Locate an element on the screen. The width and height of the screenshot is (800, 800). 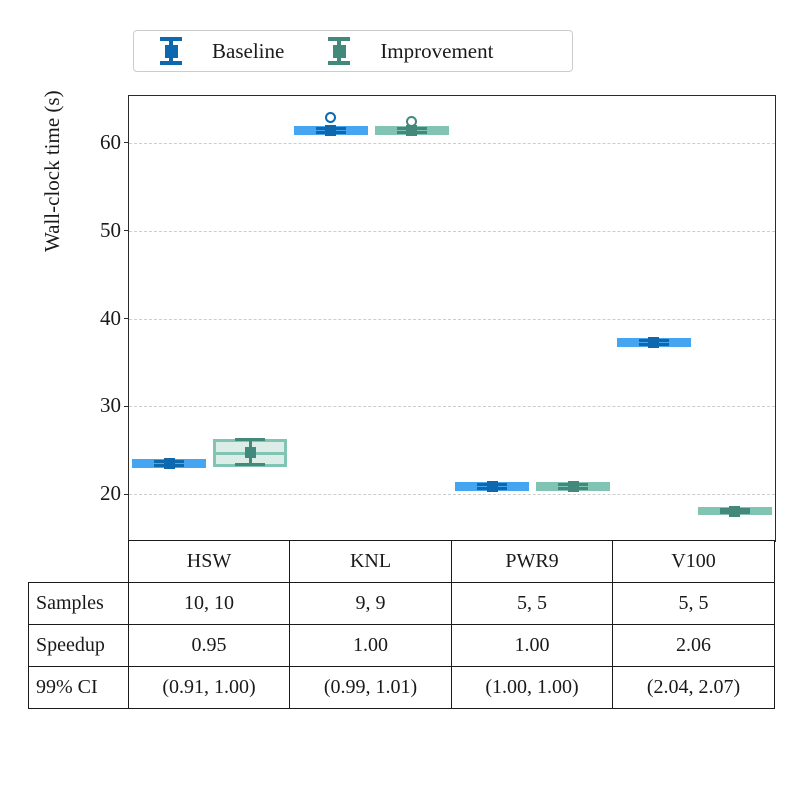
samples-pwr9: 5, 5 is located at coordinates (532, 603).